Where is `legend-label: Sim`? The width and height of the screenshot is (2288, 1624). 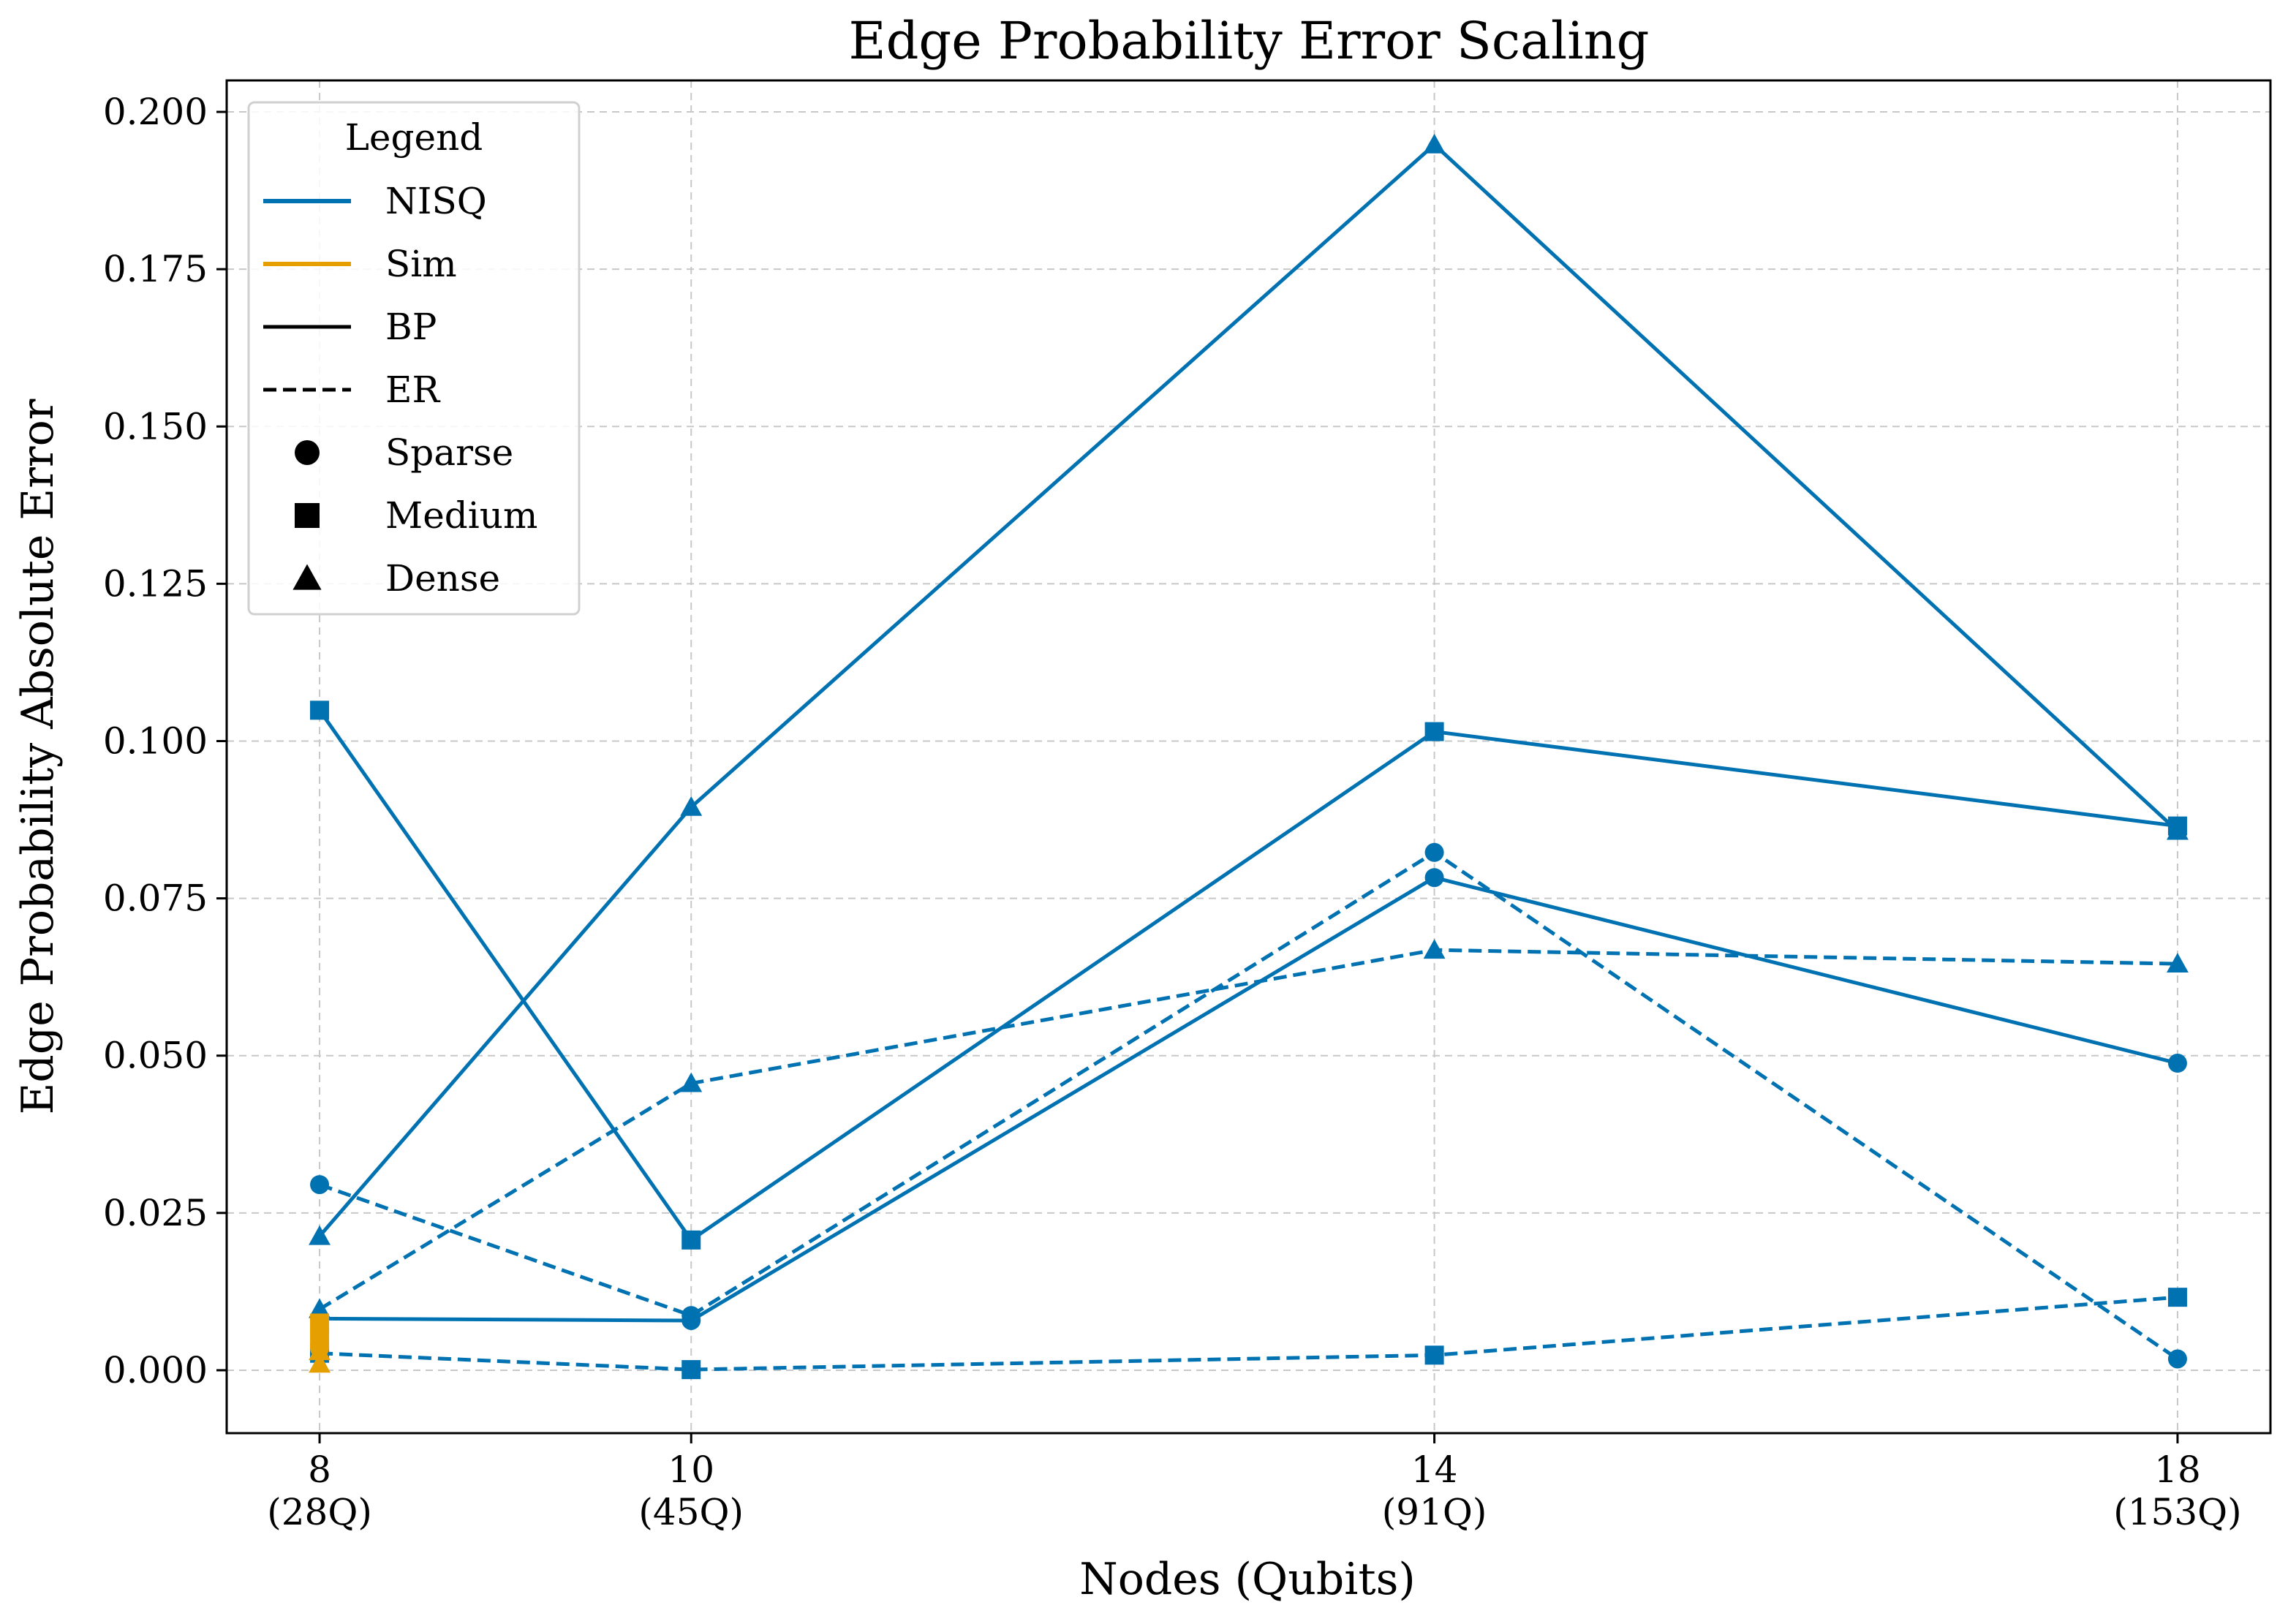
legend-label: Sim is located at coordinates (421, 264).